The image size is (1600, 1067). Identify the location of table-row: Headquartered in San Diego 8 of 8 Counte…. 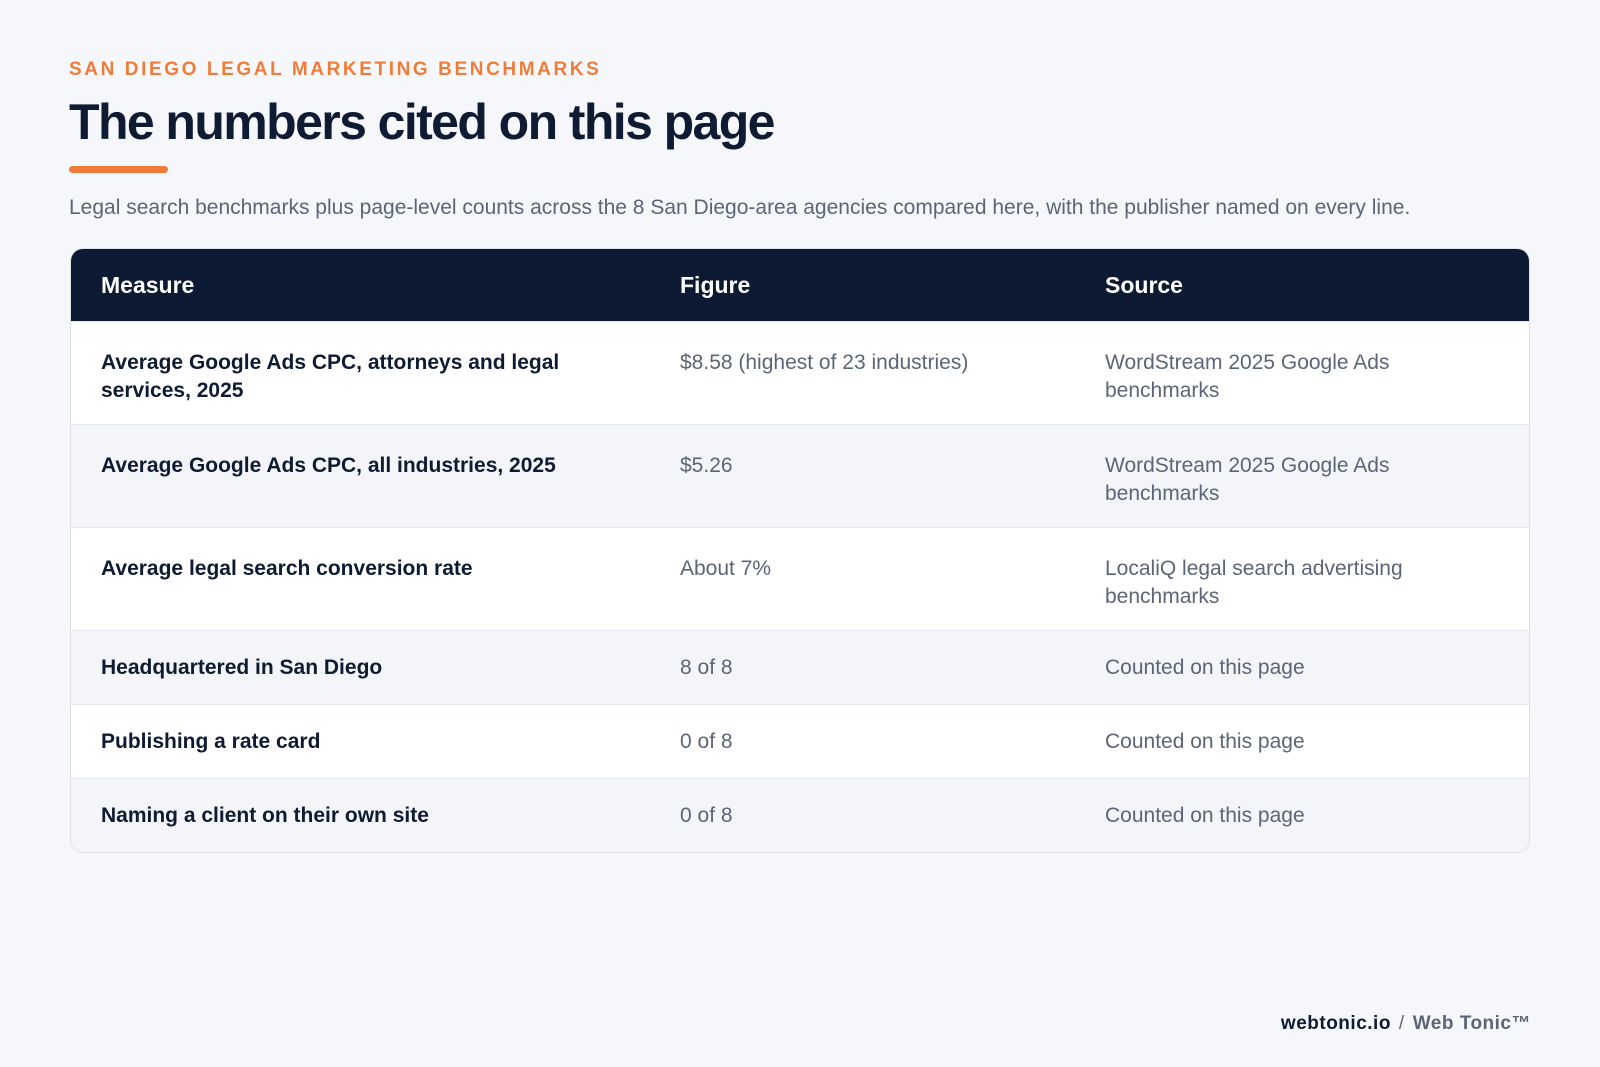
(800, 667).